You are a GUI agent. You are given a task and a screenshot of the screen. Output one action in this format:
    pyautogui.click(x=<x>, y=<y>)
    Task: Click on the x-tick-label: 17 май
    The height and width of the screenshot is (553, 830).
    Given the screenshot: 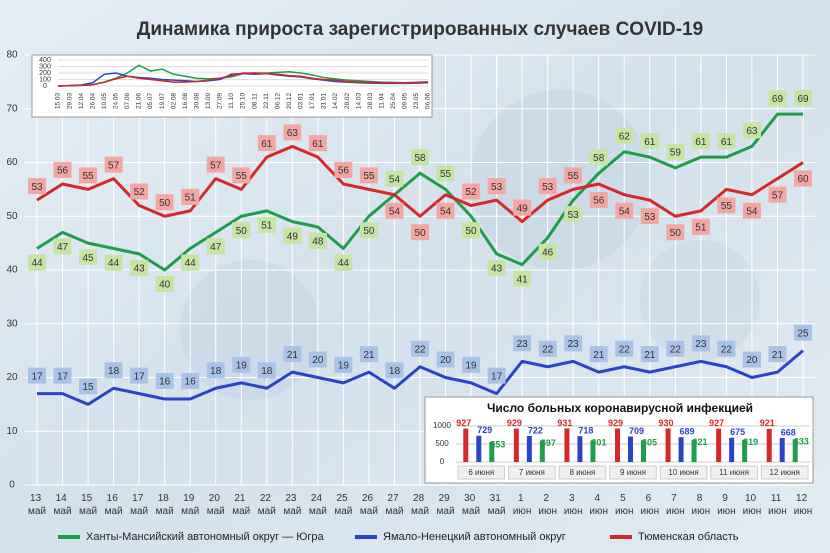 What is the action you would take?
    pyautogui.click(x=139, y=505)
    